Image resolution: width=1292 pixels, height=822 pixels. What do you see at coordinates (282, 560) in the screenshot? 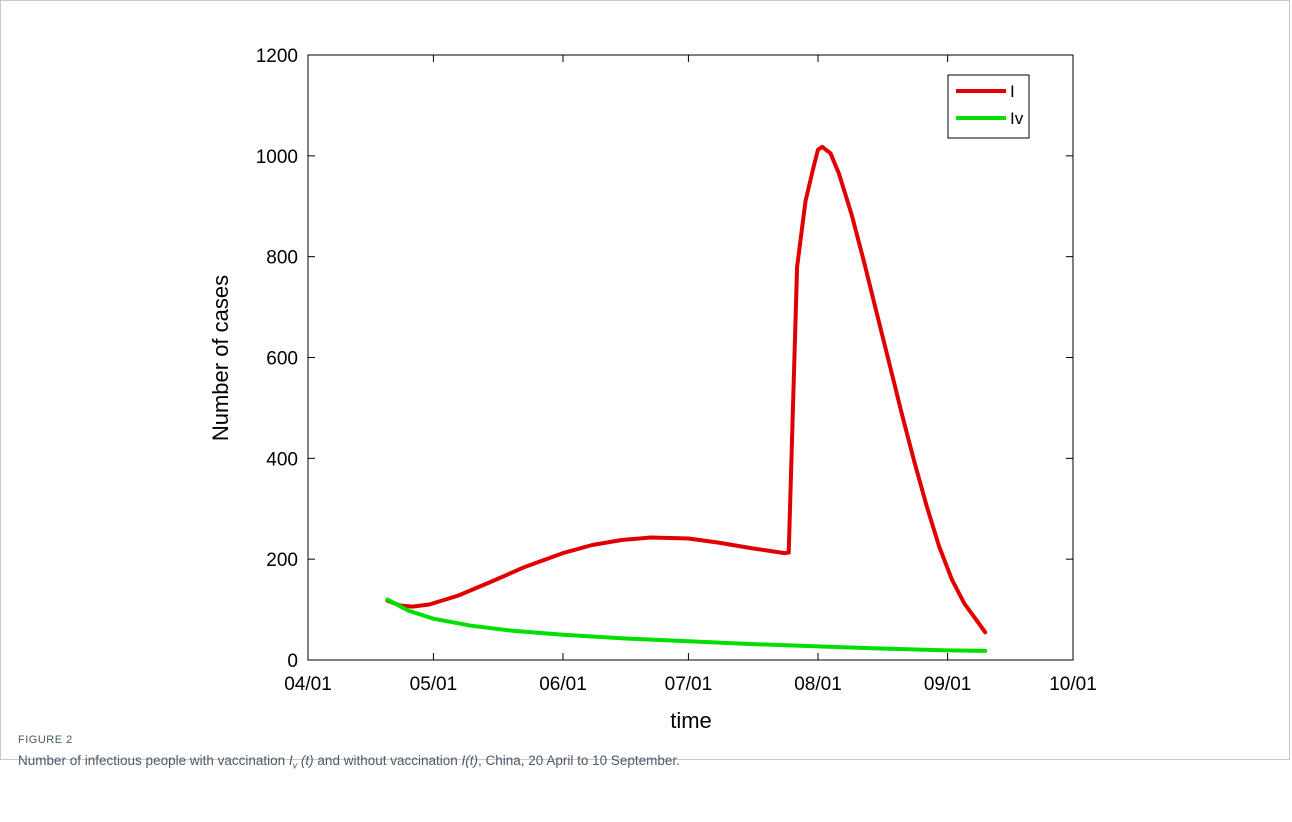
I see `y-tick-label: 200` at bounding box center [282, 560].